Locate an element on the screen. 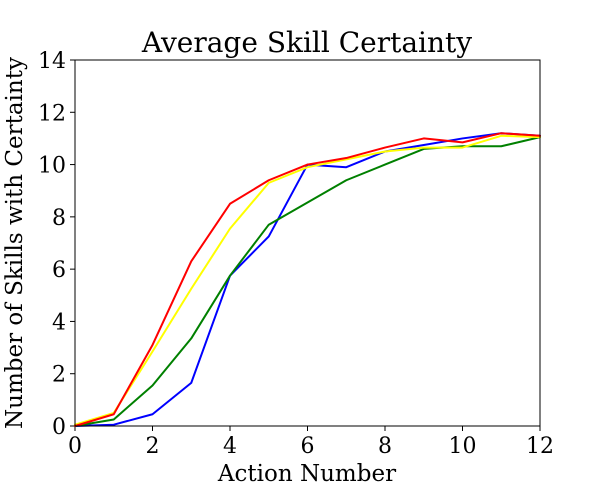 This screenshot has width=600, height=500. x-axis-ticks: 0 2 4 6 8 10 12 is located at coordinates (311, 442).